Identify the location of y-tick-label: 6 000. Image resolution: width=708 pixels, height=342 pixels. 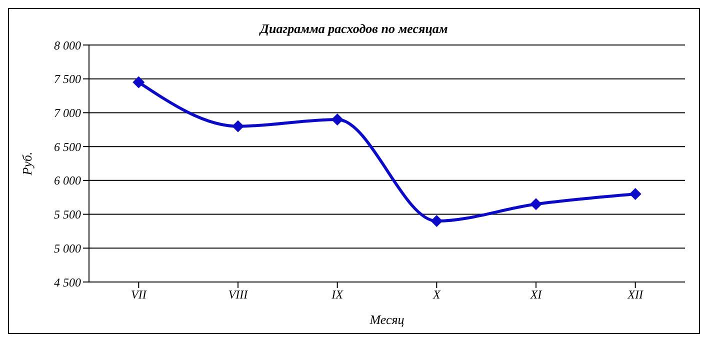
(67, 181).